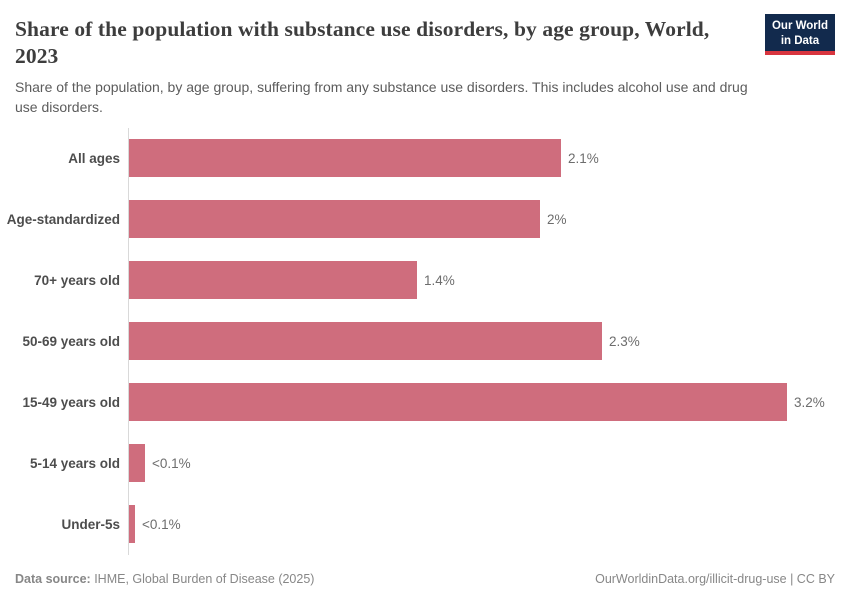 This screenshot has width=850, height=600. What do you see at coordinates (202, 579) in the screenshot?
I see `data-source-value: IHME, Global Burden of Disease (2025)` at bounding box center [202, 579].